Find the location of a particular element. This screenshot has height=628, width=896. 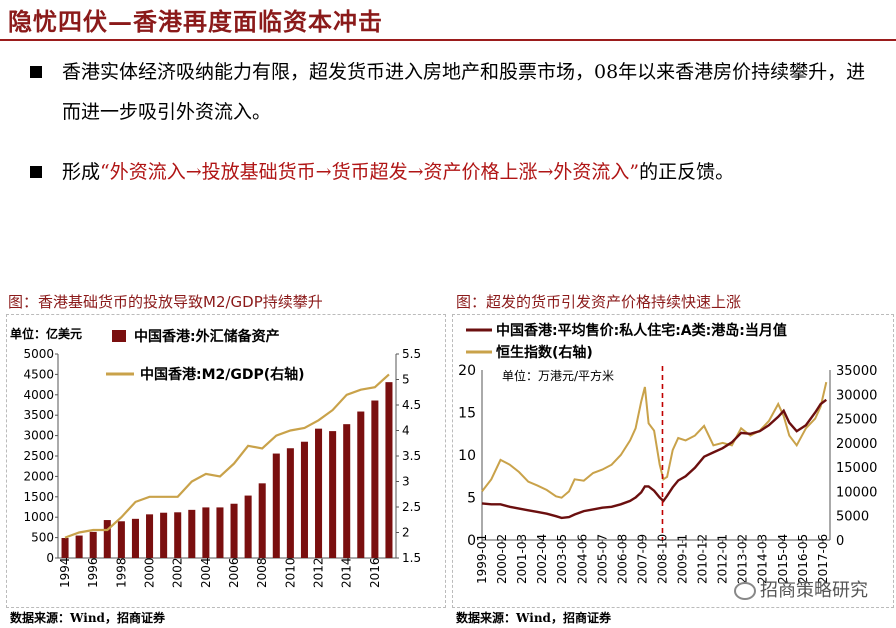

wechat-icon is located at coordinates (745, 591).